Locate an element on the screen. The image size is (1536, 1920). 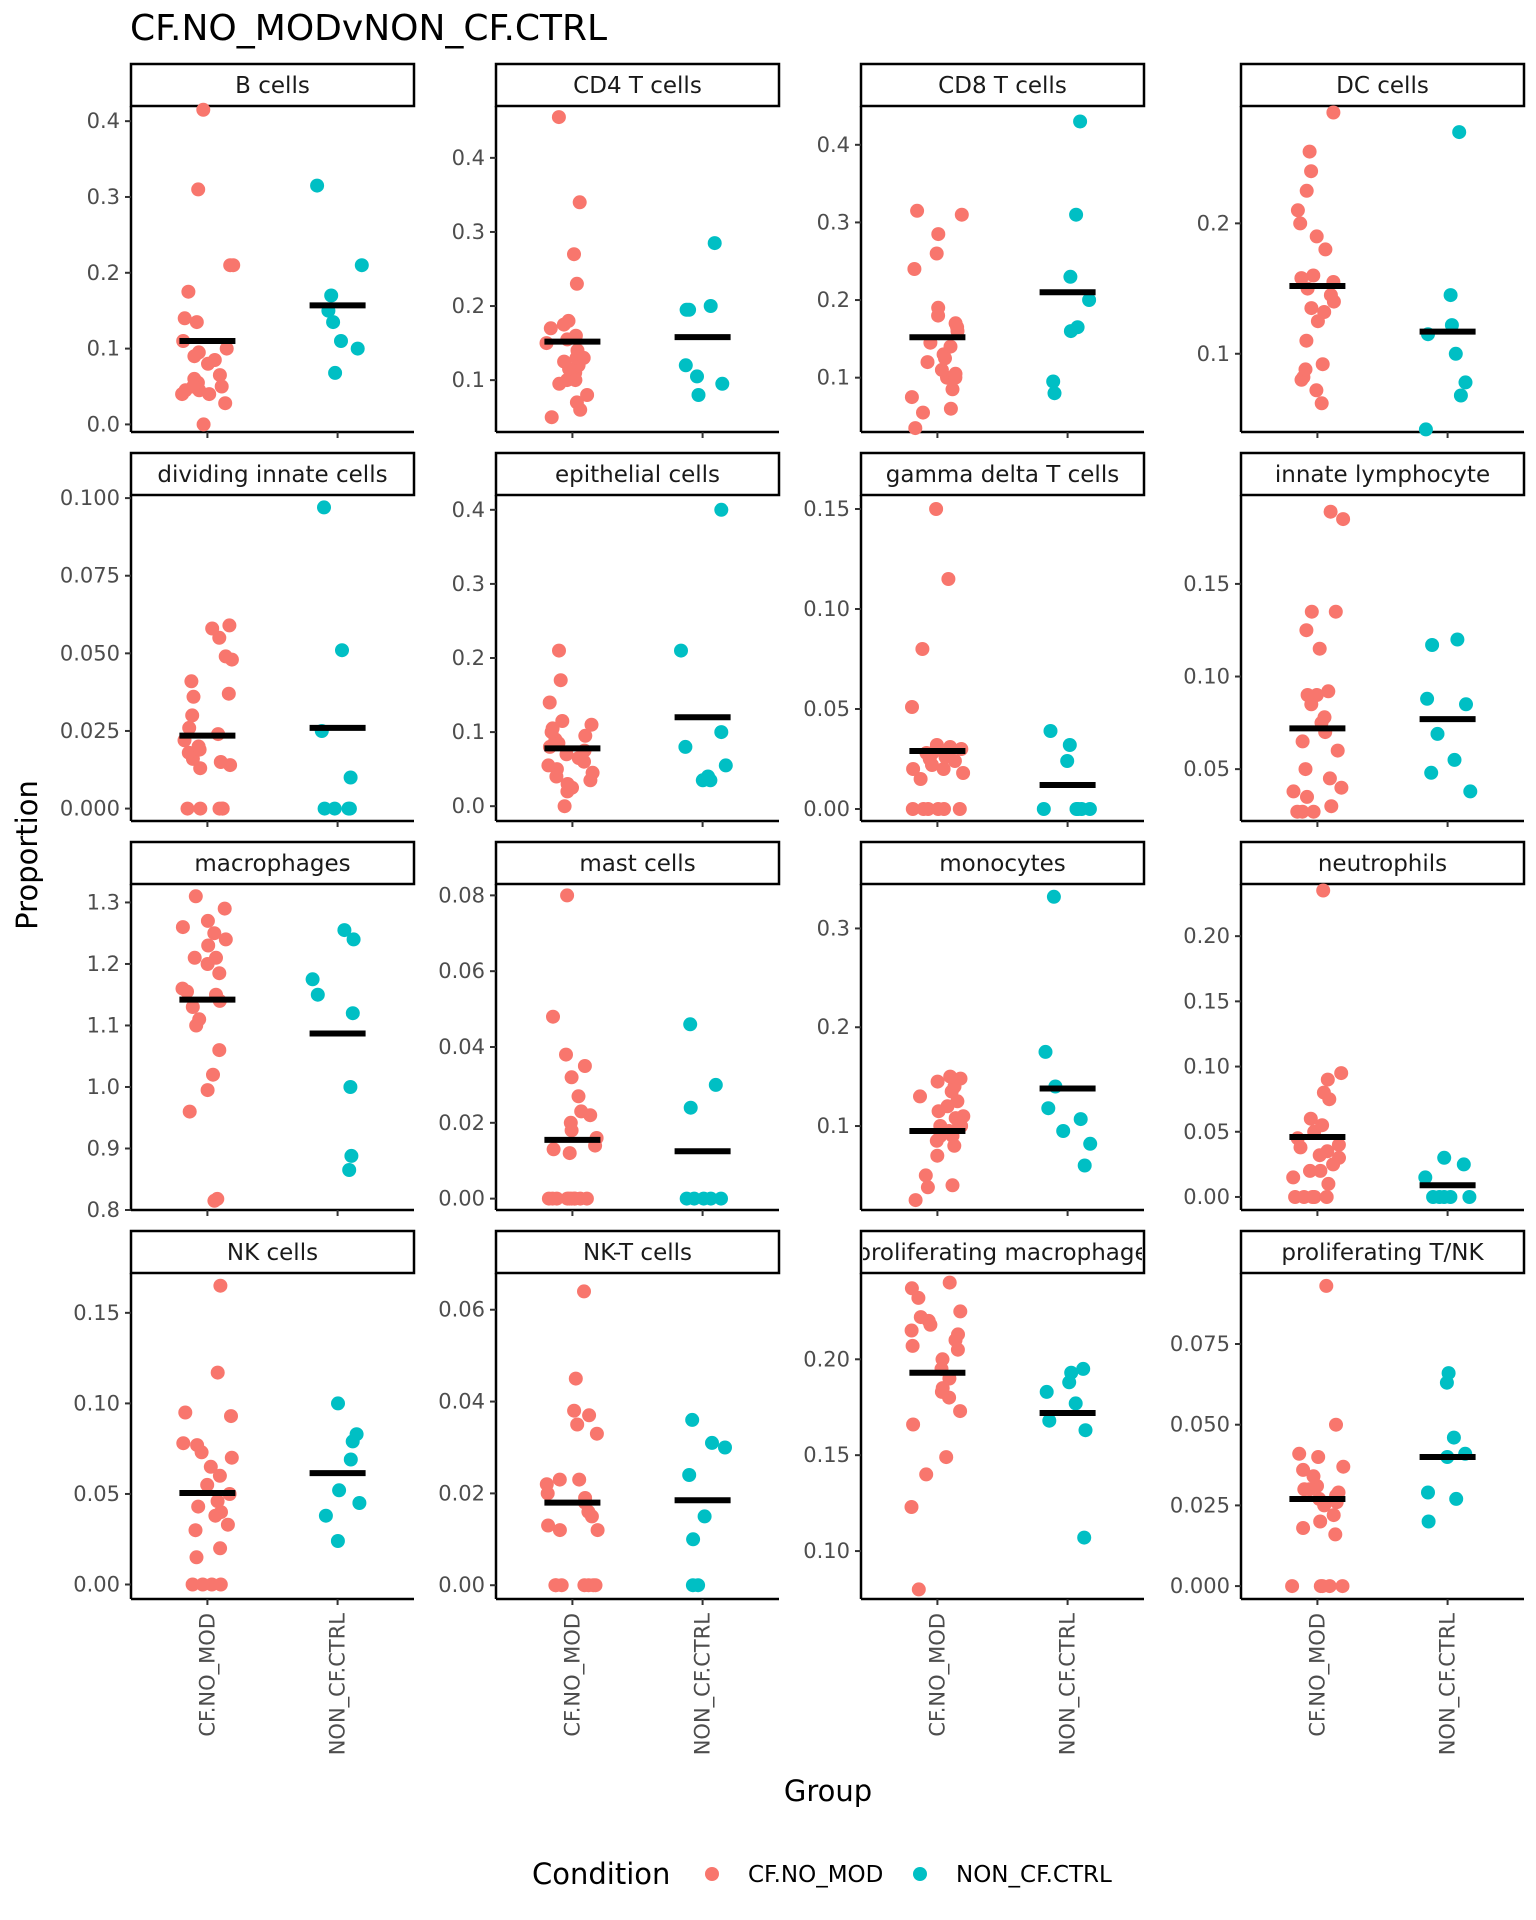
panel-innate-lymphocyte-y-tick-label: 0.15 is located at coordinates (1206, 584).